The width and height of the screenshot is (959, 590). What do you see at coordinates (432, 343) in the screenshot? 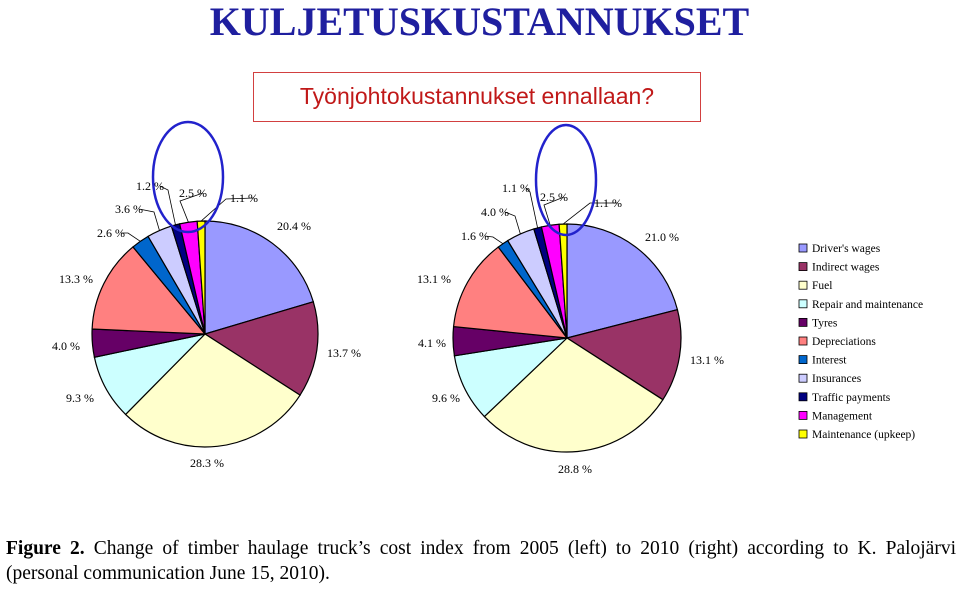
I see `pie-2010-label-tyres: 4.1 %` at bounding box center [432, 343].